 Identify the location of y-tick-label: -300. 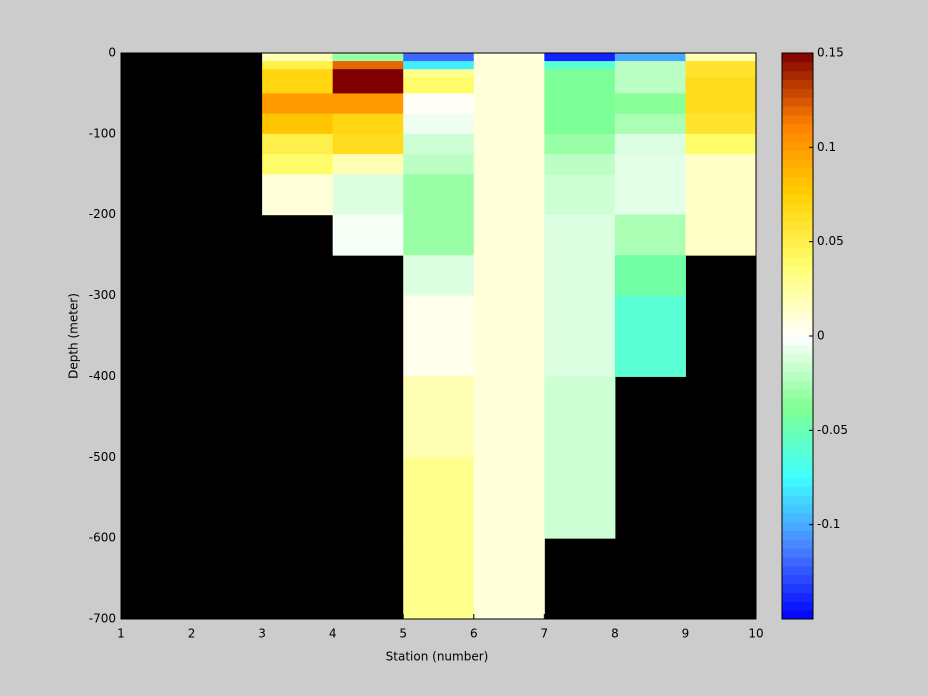
(102, 295).